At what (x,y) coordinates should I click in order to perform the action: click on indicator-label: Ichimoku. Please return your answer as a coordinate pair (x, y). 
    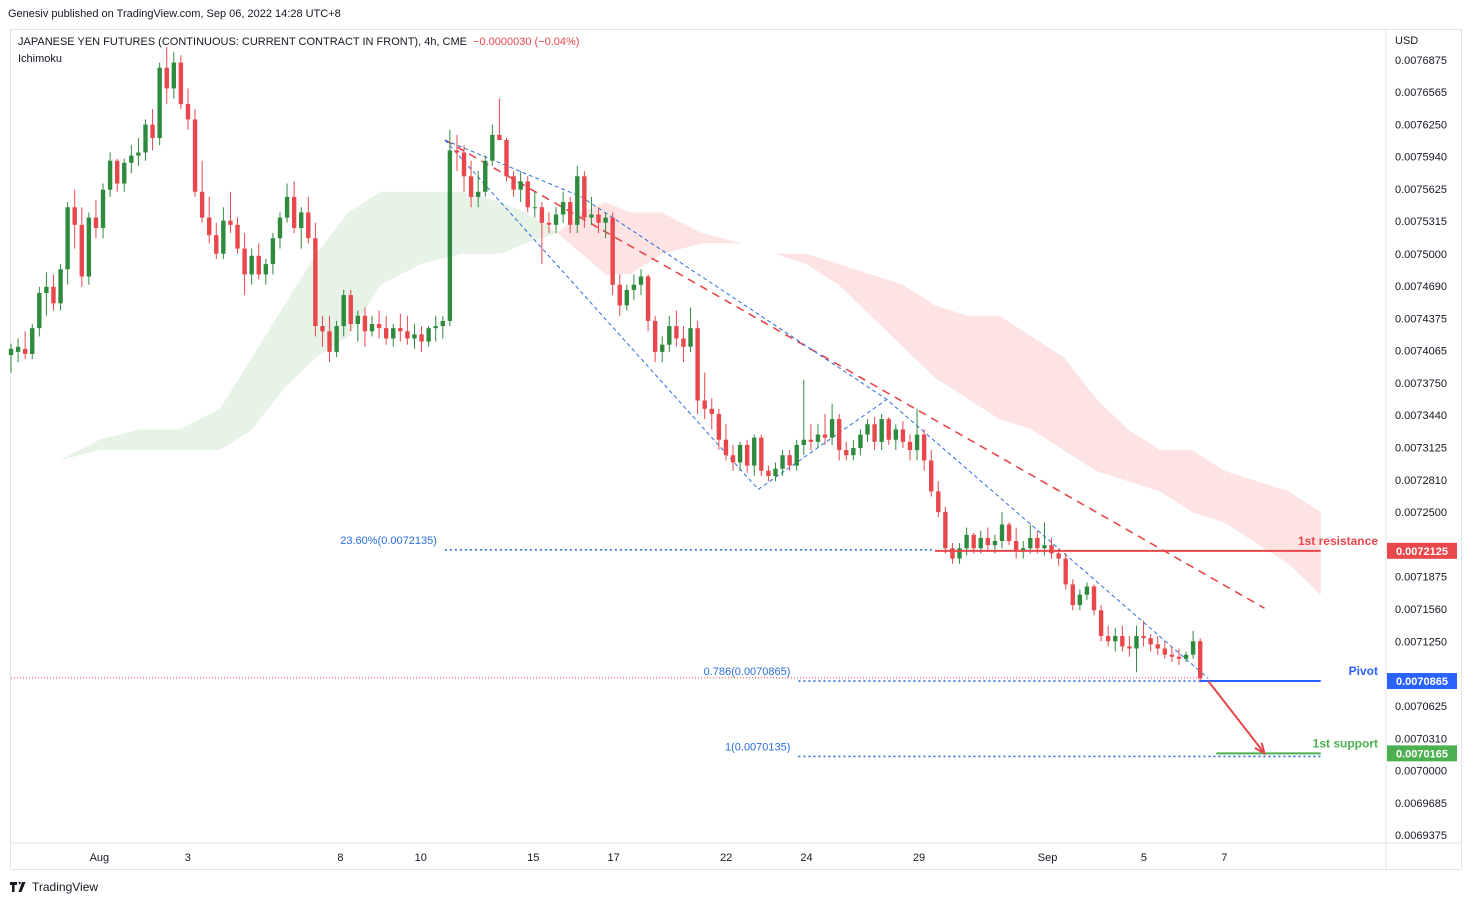
    Looking at the image, I should click on (40, 59).